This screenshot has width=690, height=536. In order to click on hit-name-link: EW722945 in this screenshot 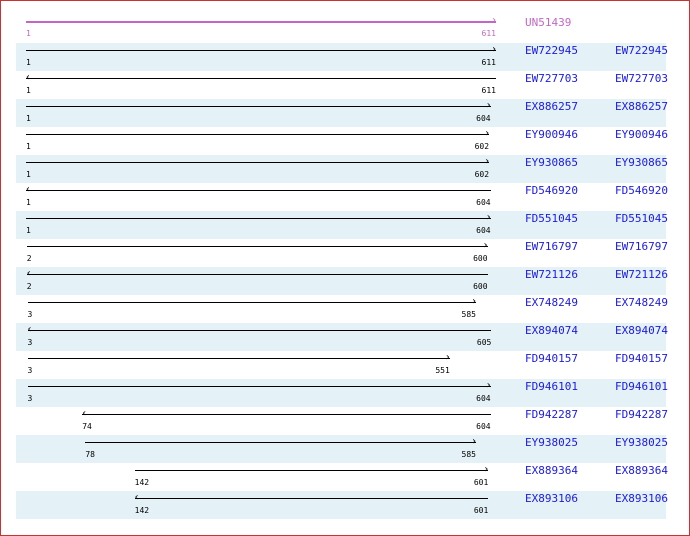, I will do `click(551, 50)`.